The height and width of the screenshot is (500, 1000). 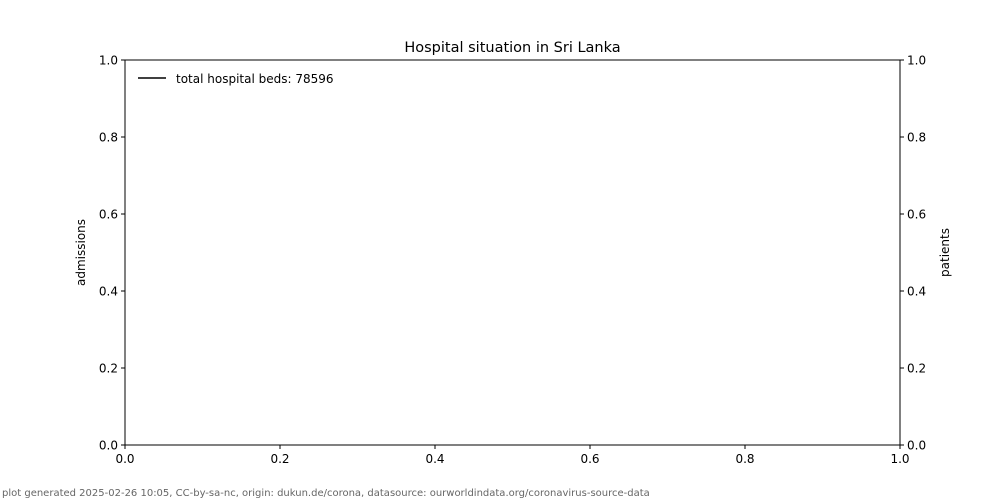 I want to click on y-tick-label-right: 0.6, so click(x=916, y=215).